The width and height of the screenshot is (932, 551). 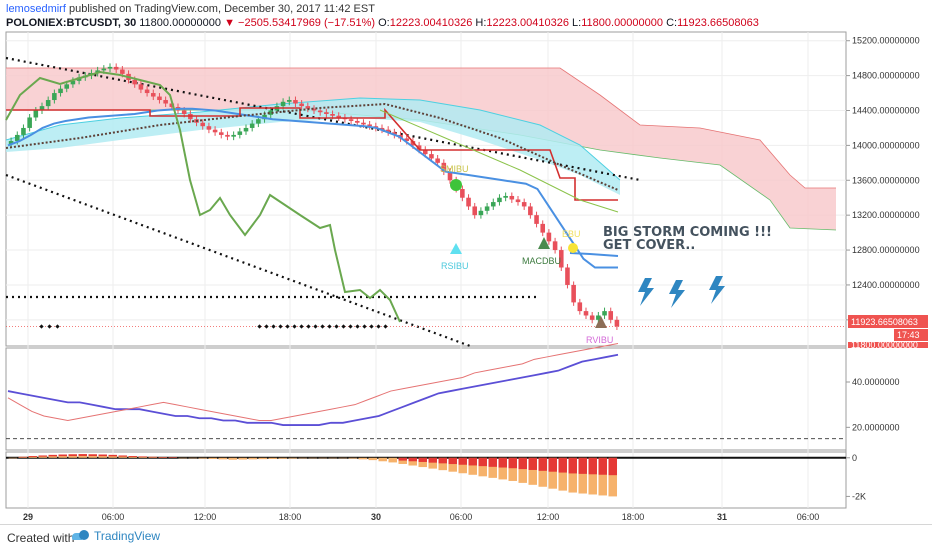 What do you see at coordinates (687, 232) in the screenshot?
I see `storm-line-1: BIG STORM COMING !!!` at bounding box center [687, 232].